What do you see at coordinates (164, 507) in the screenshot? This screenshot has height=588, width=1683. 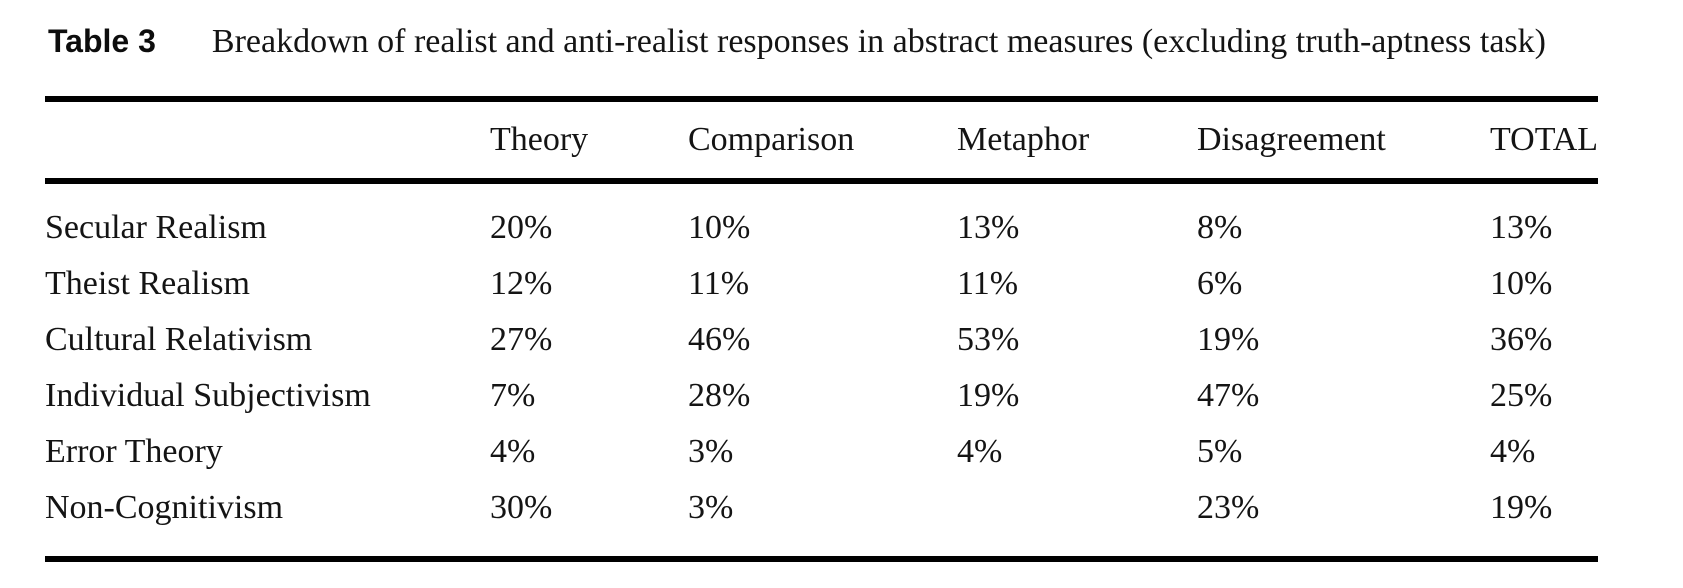 I see `row-label: Non-Cognitivism` at bounding box center [164, 507].